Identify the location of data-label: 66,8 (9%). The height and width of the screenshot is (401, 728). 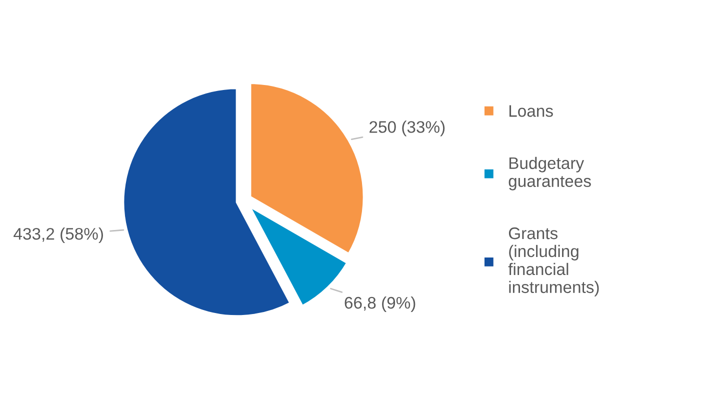
(380, 304).